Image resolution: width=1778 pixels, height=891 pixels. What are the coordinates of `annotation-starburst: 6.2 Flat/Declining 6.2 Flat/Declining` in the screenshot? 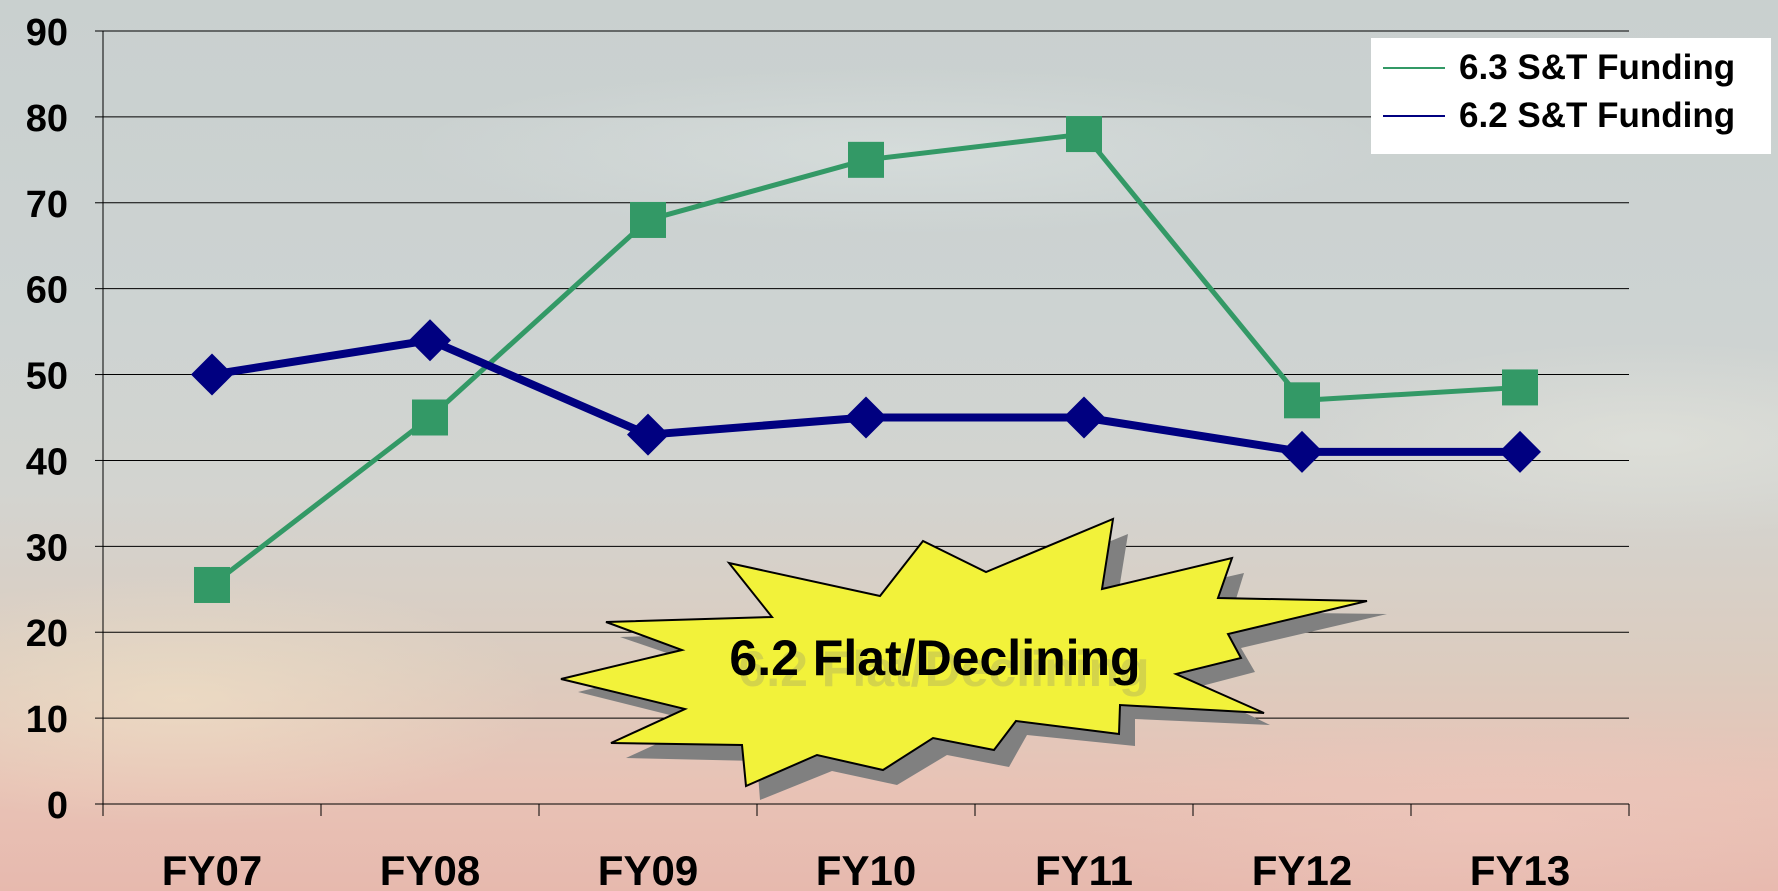 It's located at (973, 658).